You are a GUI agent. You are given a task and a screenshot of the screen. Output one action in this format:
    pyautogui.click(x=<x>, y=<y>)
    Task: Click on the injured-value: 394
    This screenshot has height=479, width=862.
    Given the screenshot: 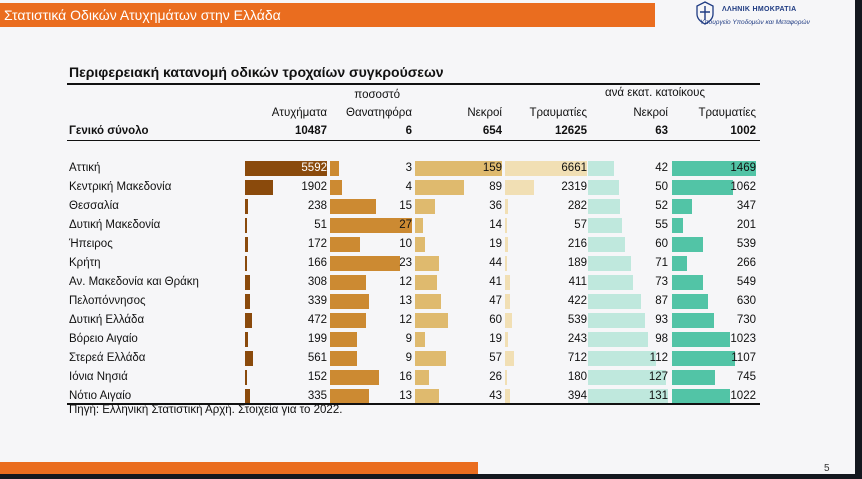 What is the action you would take?
    pyautogui.click(x=577, y=396)
    